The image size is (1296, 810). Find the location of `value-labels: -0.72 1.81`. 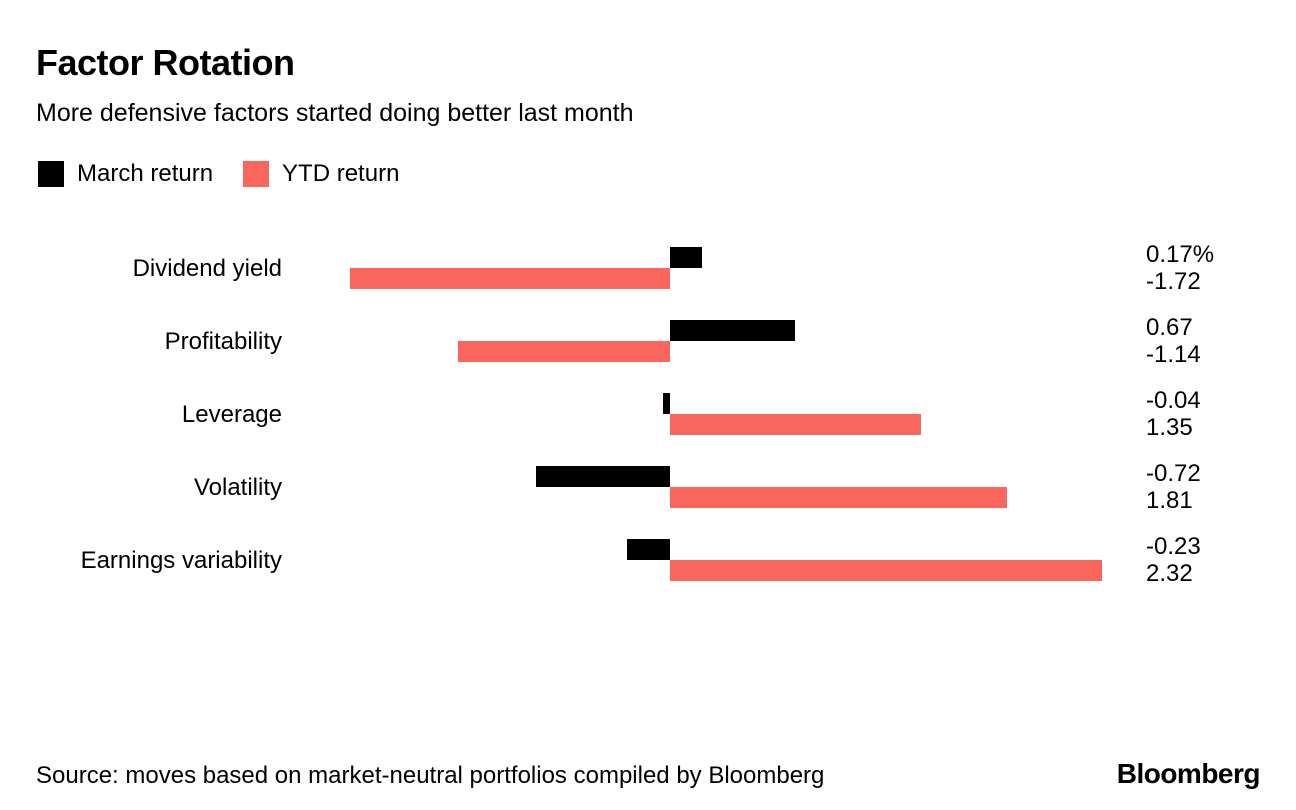

value-labels: -0.72 1.81 is located at coordinates (1173, 487).